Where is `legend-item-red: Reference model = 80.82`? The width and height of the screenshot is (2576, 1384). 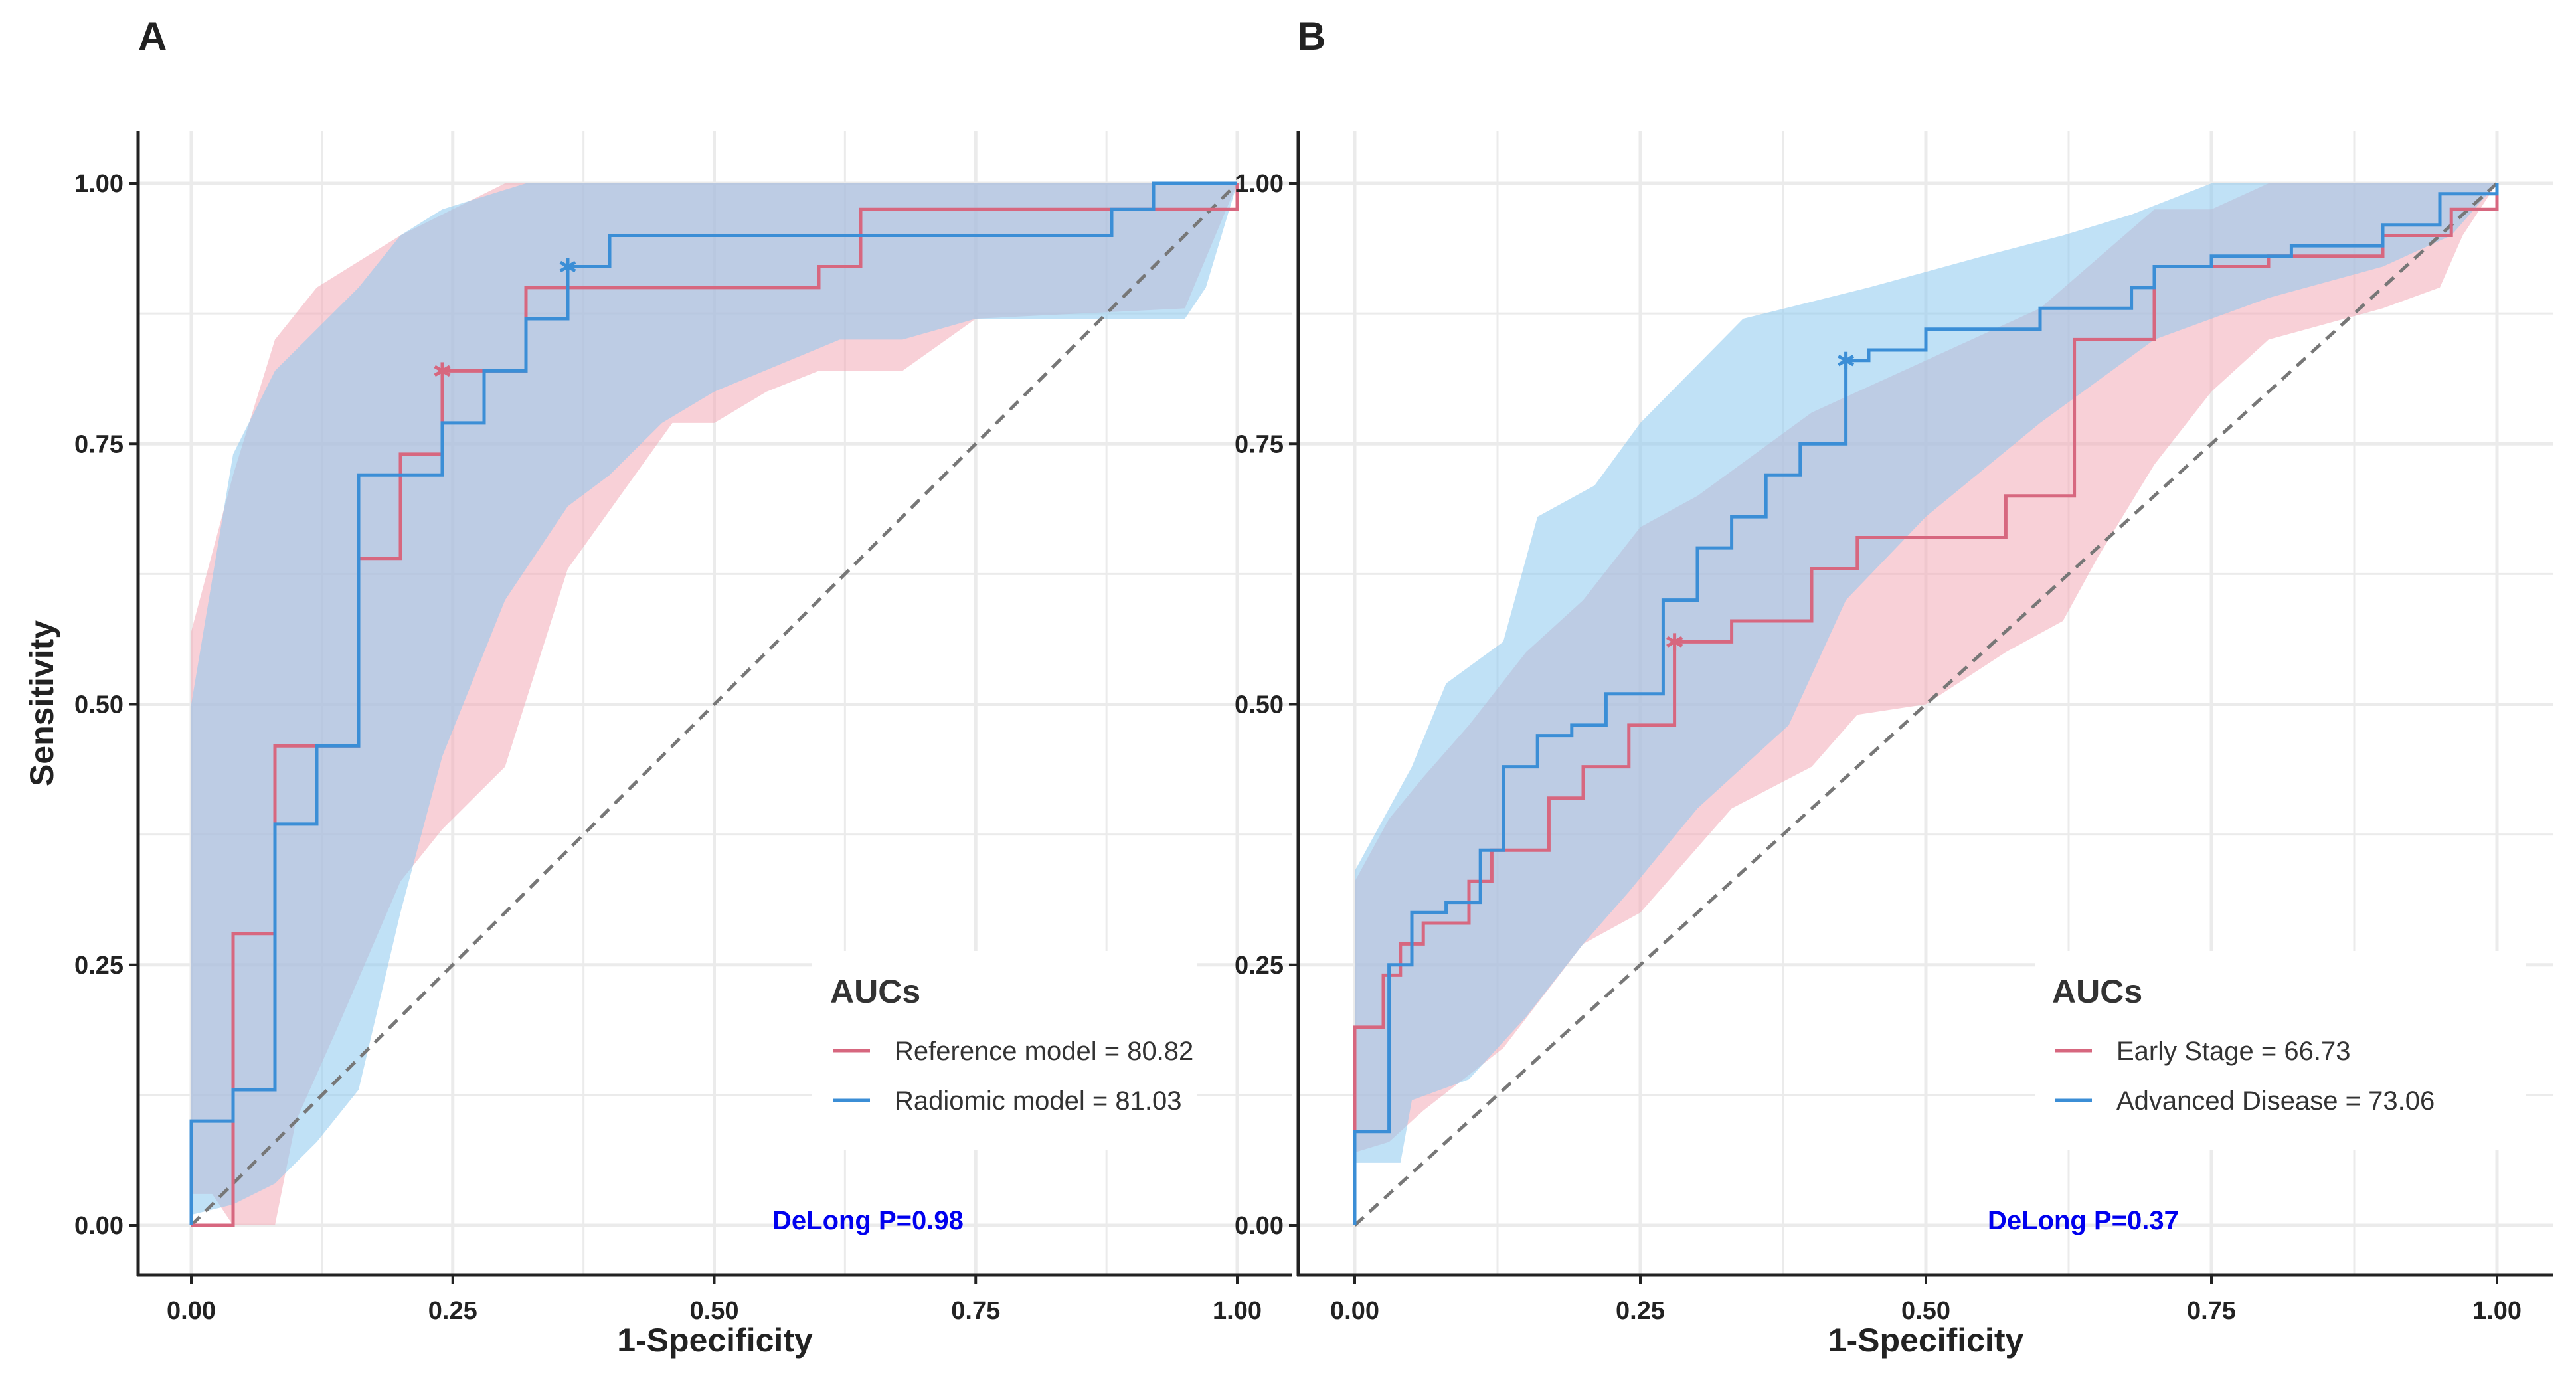
legend-item-red: Reference model = 80.82 is located at coordinates (1013, 1051).